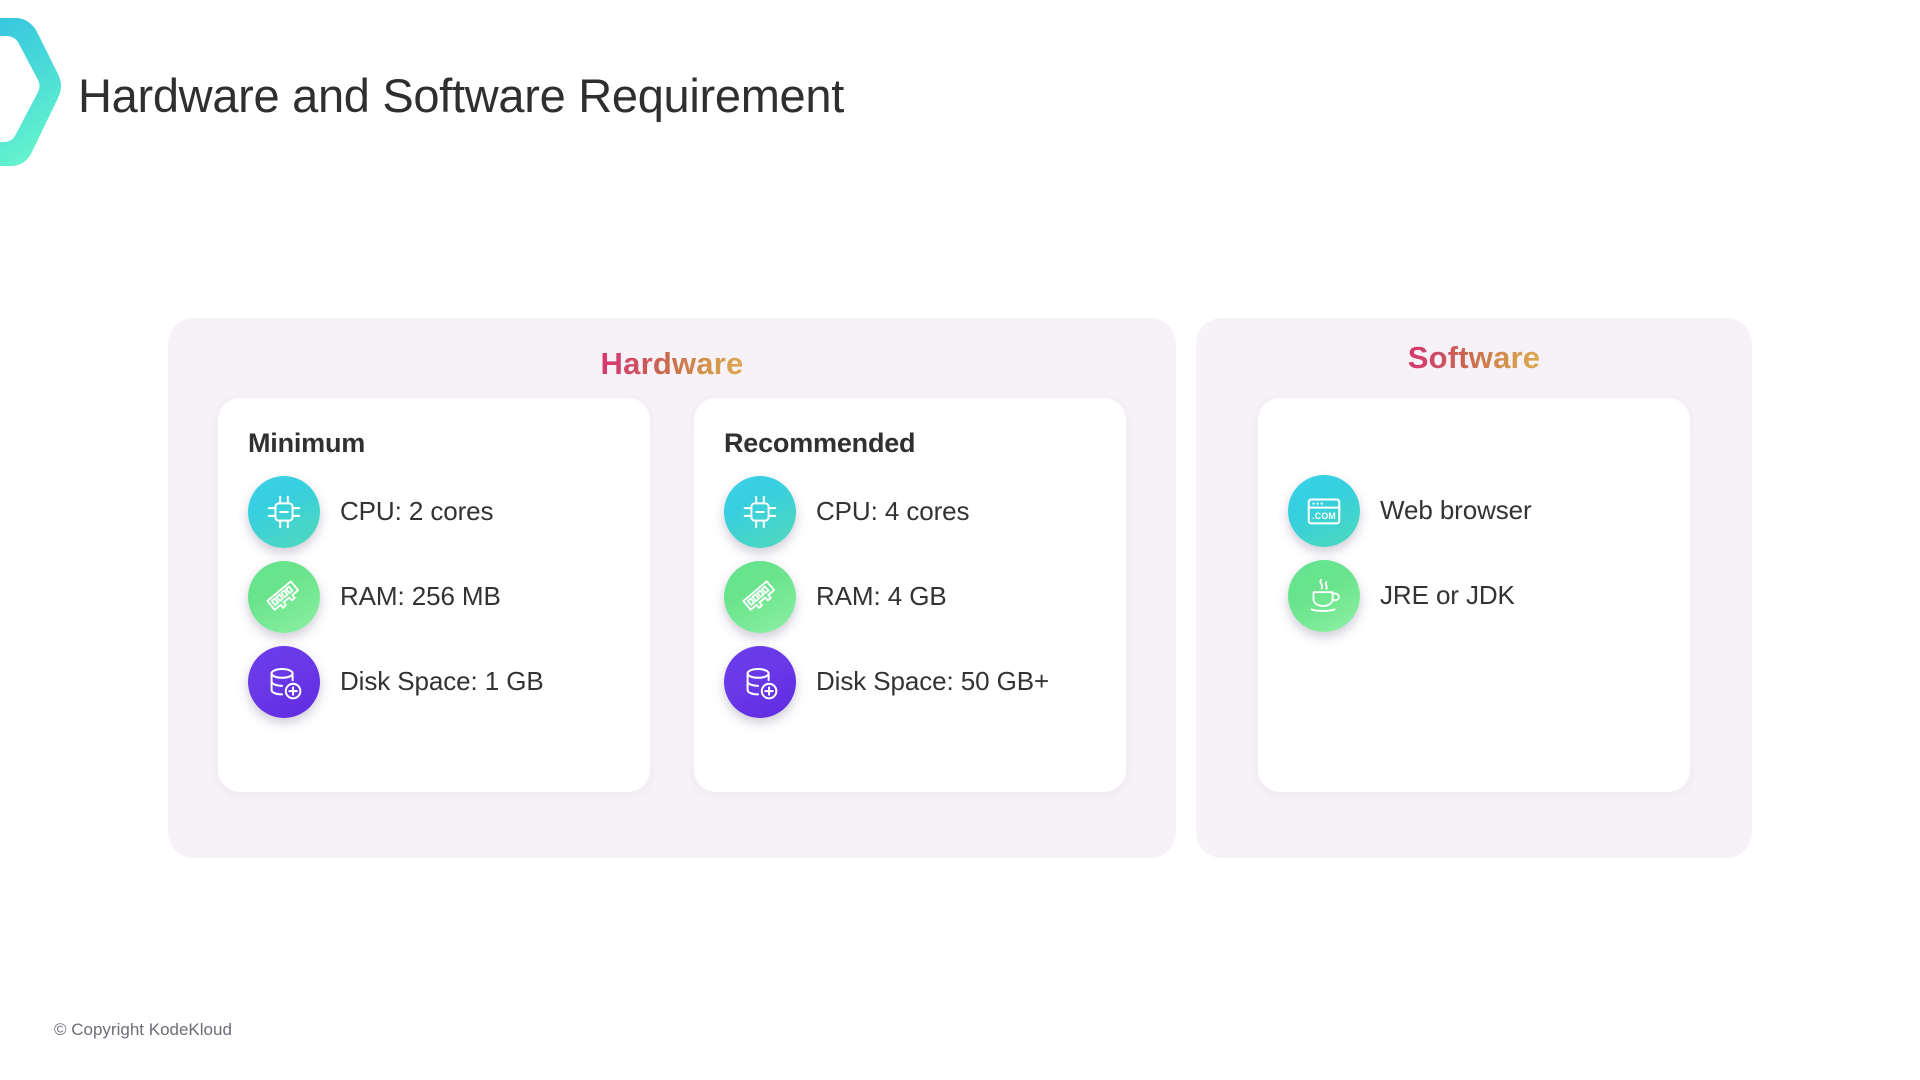 Image resolution: width=1920 pixels, height=1080 pixels. What do you see at coordinates (1447, 595) in the screenshot?
I see `spec-label: JRE or JDK` at bounding box center [1447, 595].